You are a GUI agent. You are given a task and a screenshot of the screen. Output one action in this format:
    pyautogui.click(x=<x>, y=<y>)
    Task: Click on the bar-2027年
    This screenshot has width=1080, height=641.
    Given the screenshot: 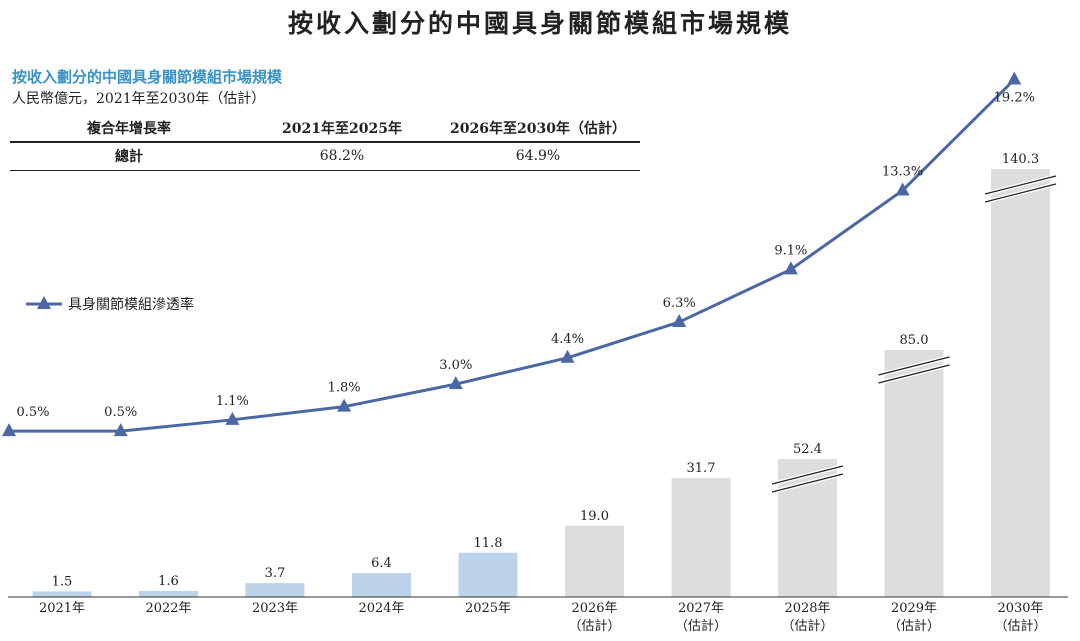 What is the action you would take?
    pyautogui.click(x=701, y=537)
    